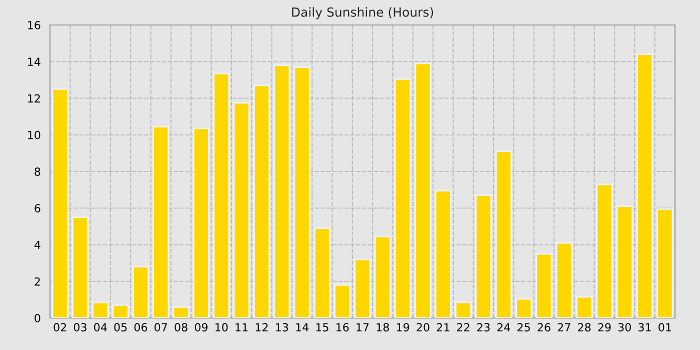  What do you see at coordinates (403, 327) in the screenshot?
I see `x-tick-label: 19` at bounding box center [403, 327].